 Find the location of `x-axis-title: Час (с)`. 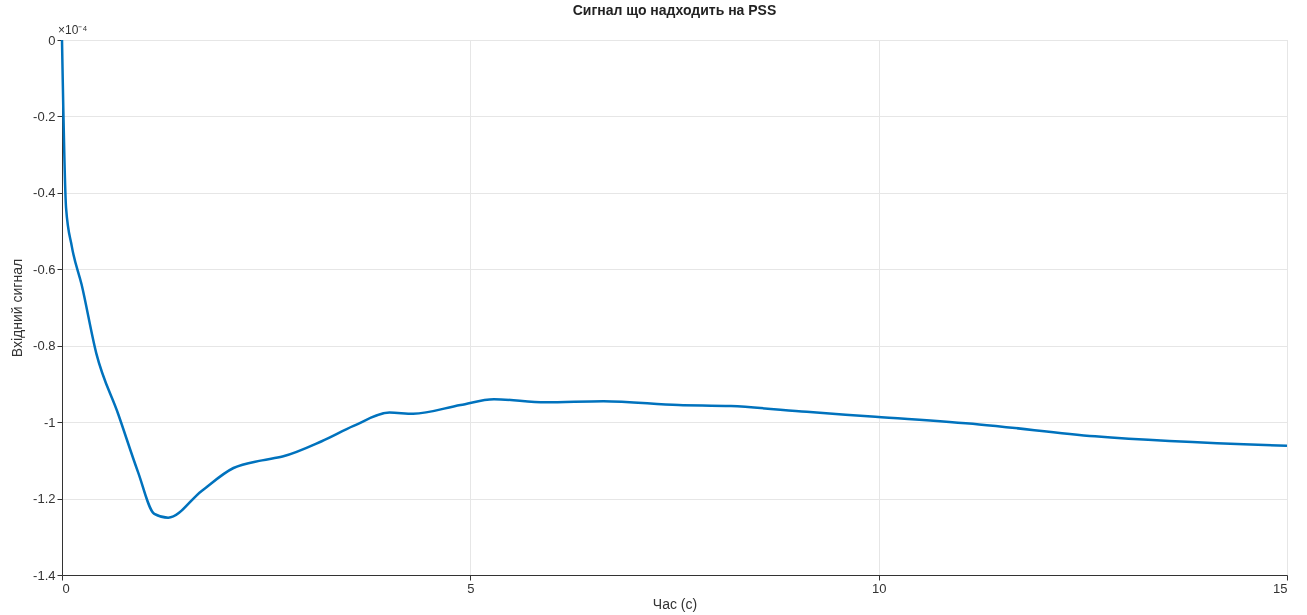

x-axis-title: Час (с) is located at coordinates (675, 603).